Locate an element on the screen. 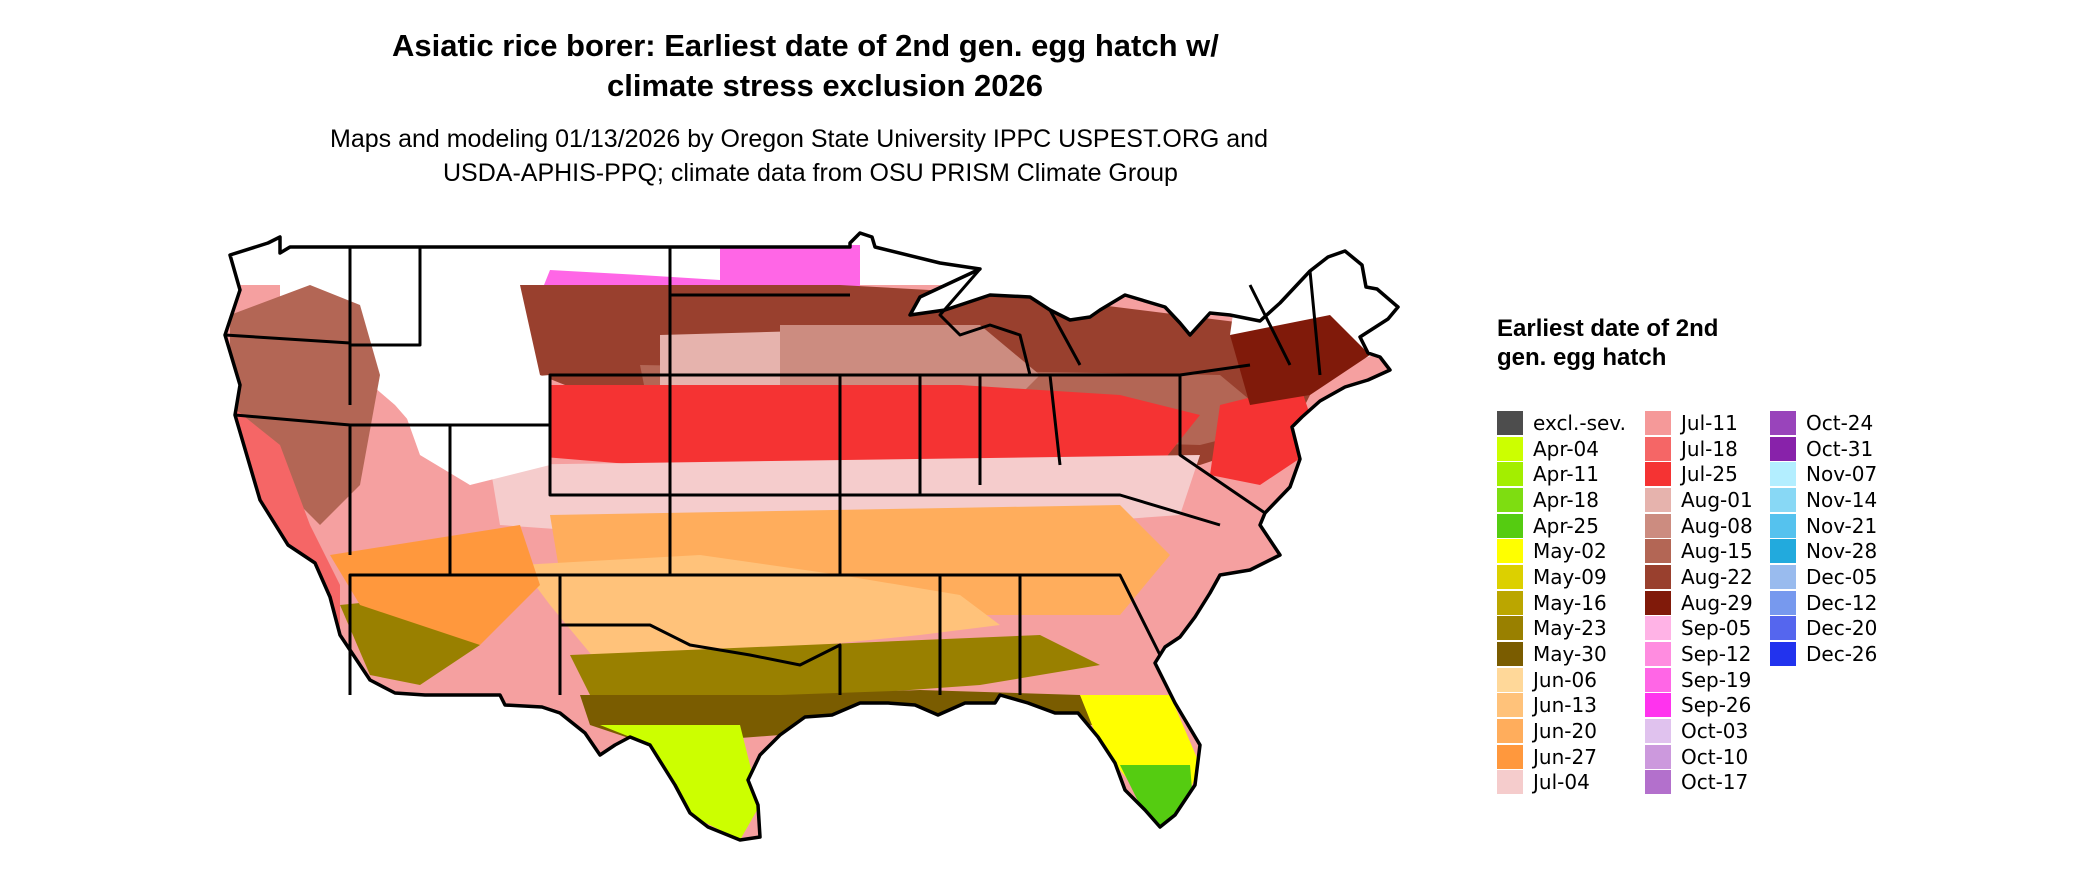 The image size is (2100, 895). legend-label: Oct-31 is located at coordinates (1840, 448).